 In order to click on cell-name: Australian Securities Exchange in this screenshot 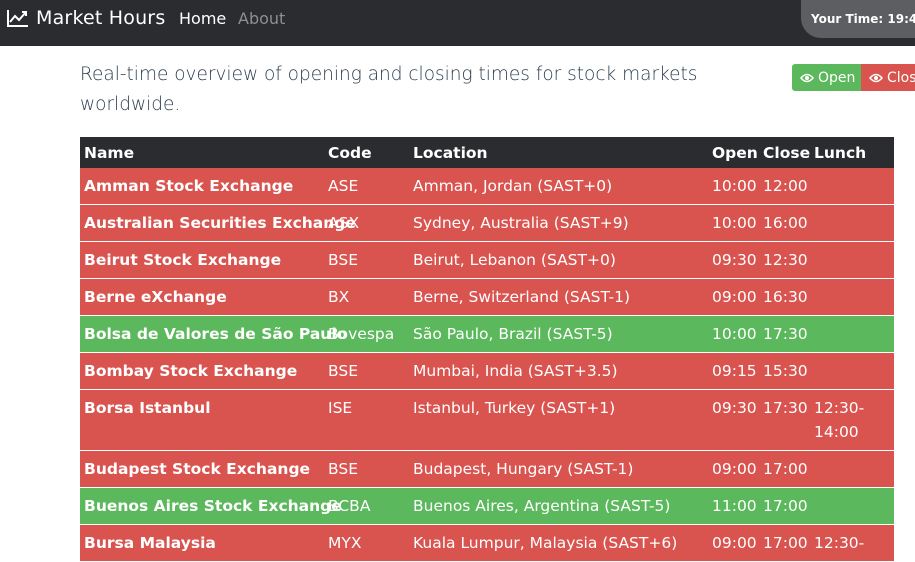, I will do `click(220, 223)`.